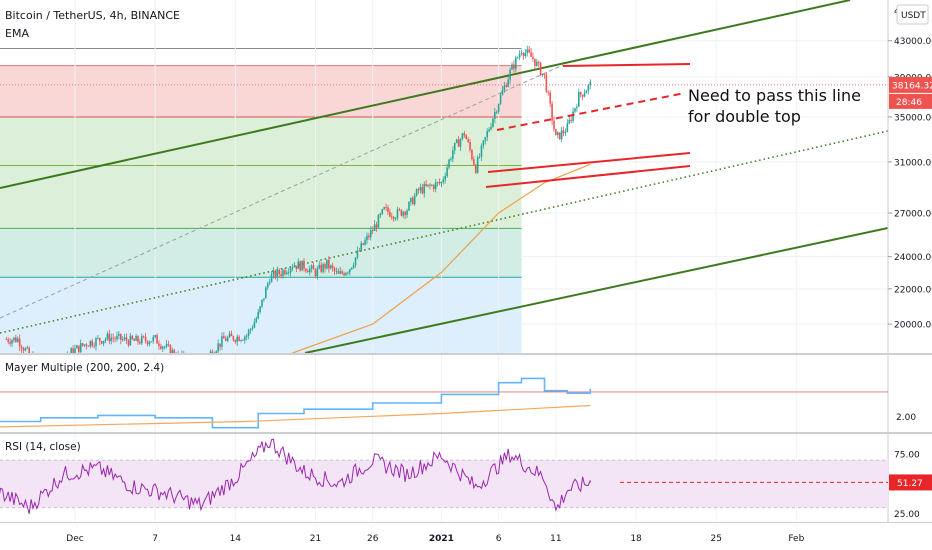  I want to click on mayer-title: Mayer Multiple (200, 200, 2.4), so click(84, 368).